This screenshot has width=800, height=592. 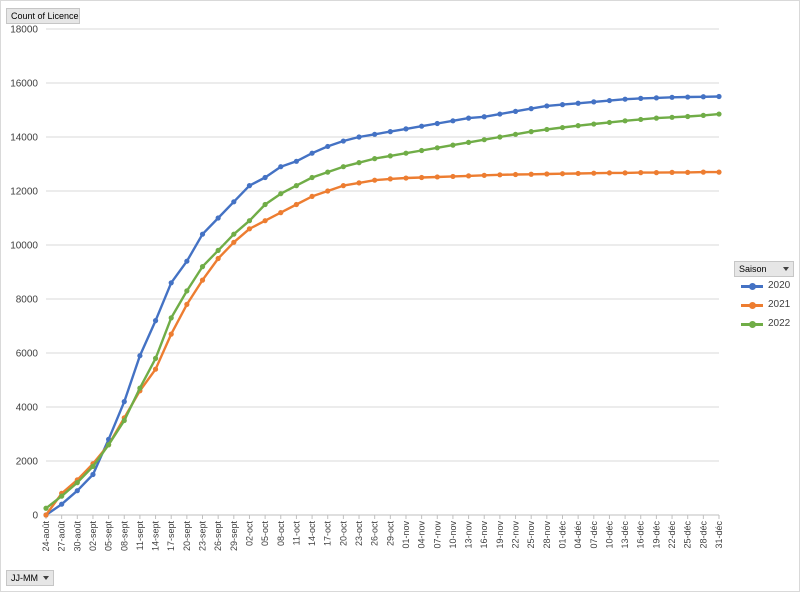 I want to click on axis-field-button: JJ-MM, so click(x=30, y=578).